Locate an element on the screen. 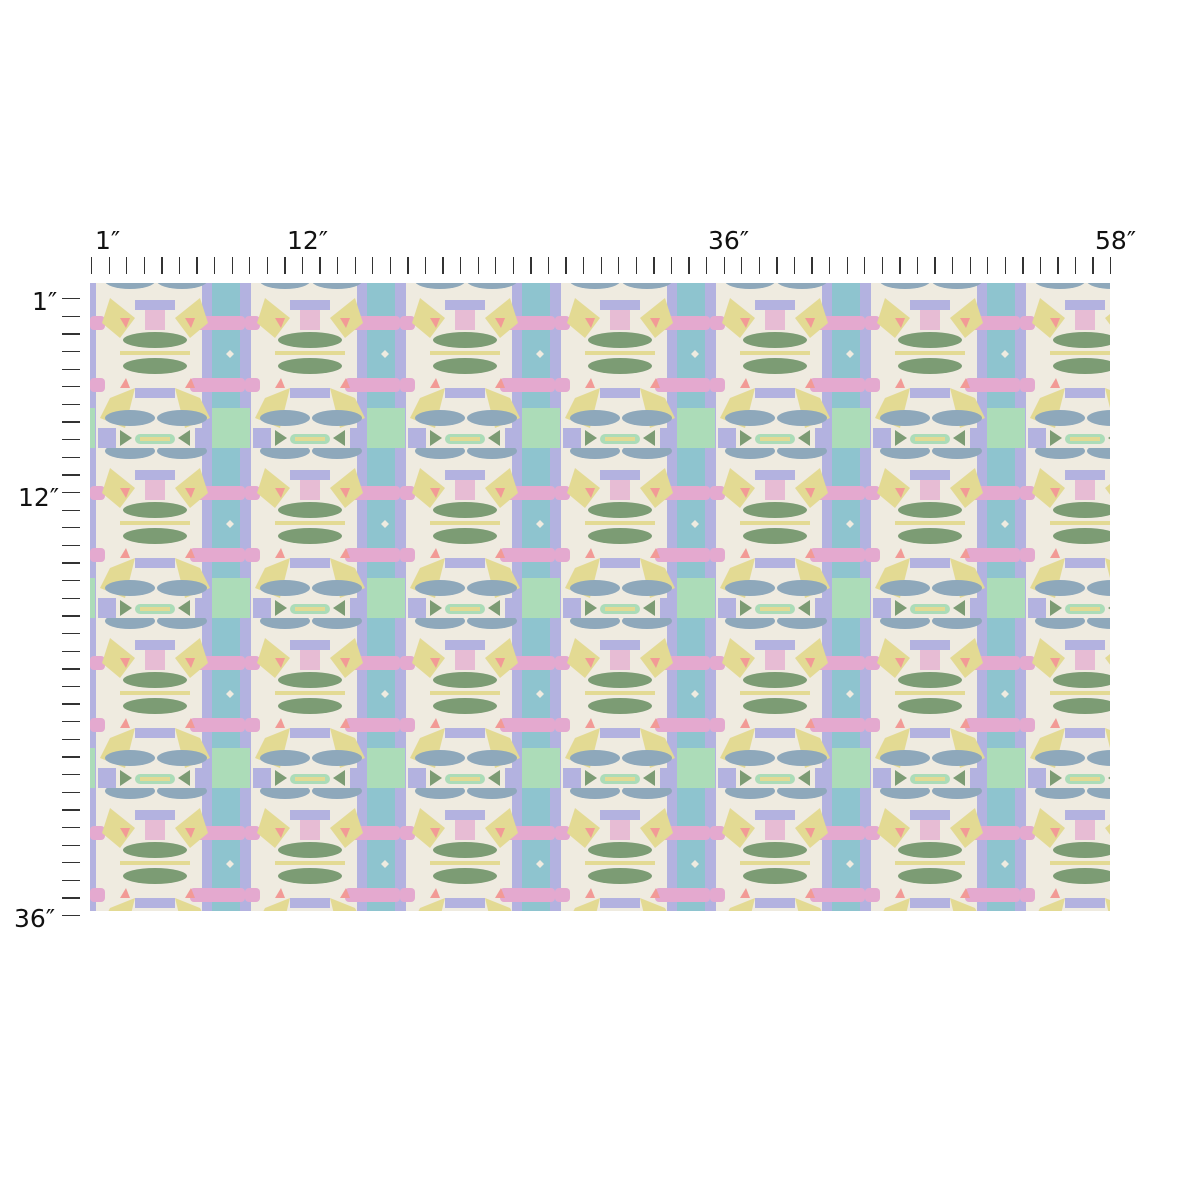  top-ruler-label-58: 58″ is located at coordinates (1116, 240).